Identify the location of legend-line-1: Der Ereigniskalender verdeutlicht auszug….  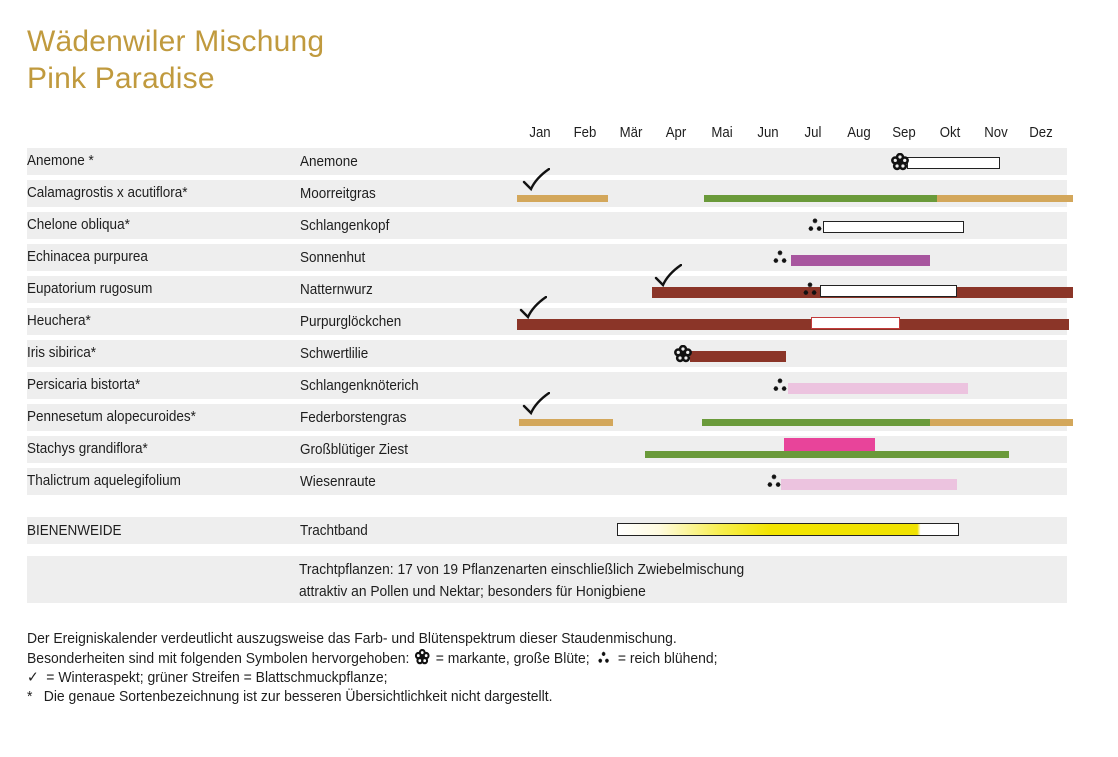
(352, 638).